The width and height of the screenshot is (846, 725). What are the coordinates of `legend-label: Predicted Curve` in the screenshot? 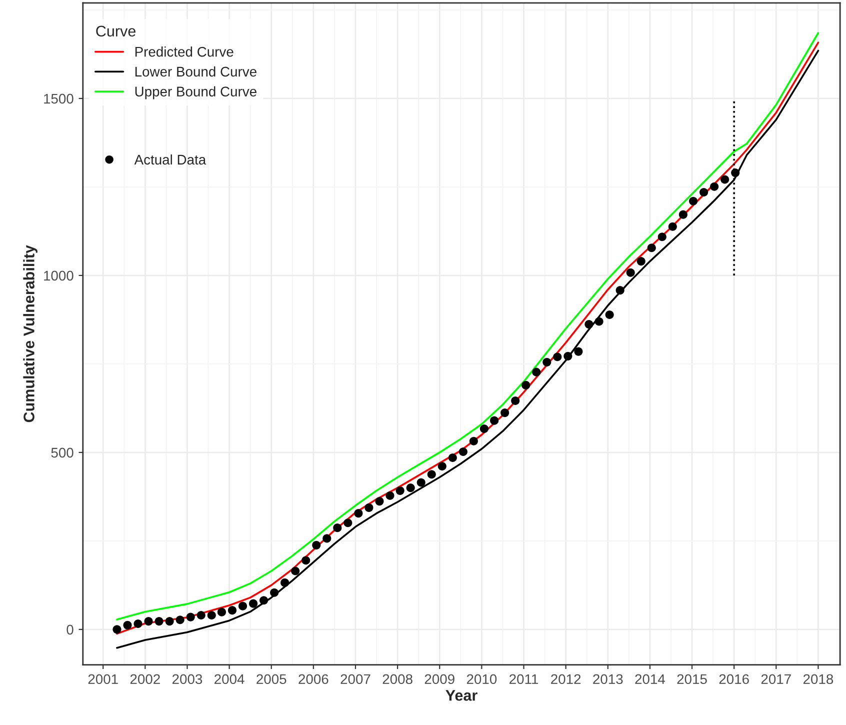 It's located at (184, 51).